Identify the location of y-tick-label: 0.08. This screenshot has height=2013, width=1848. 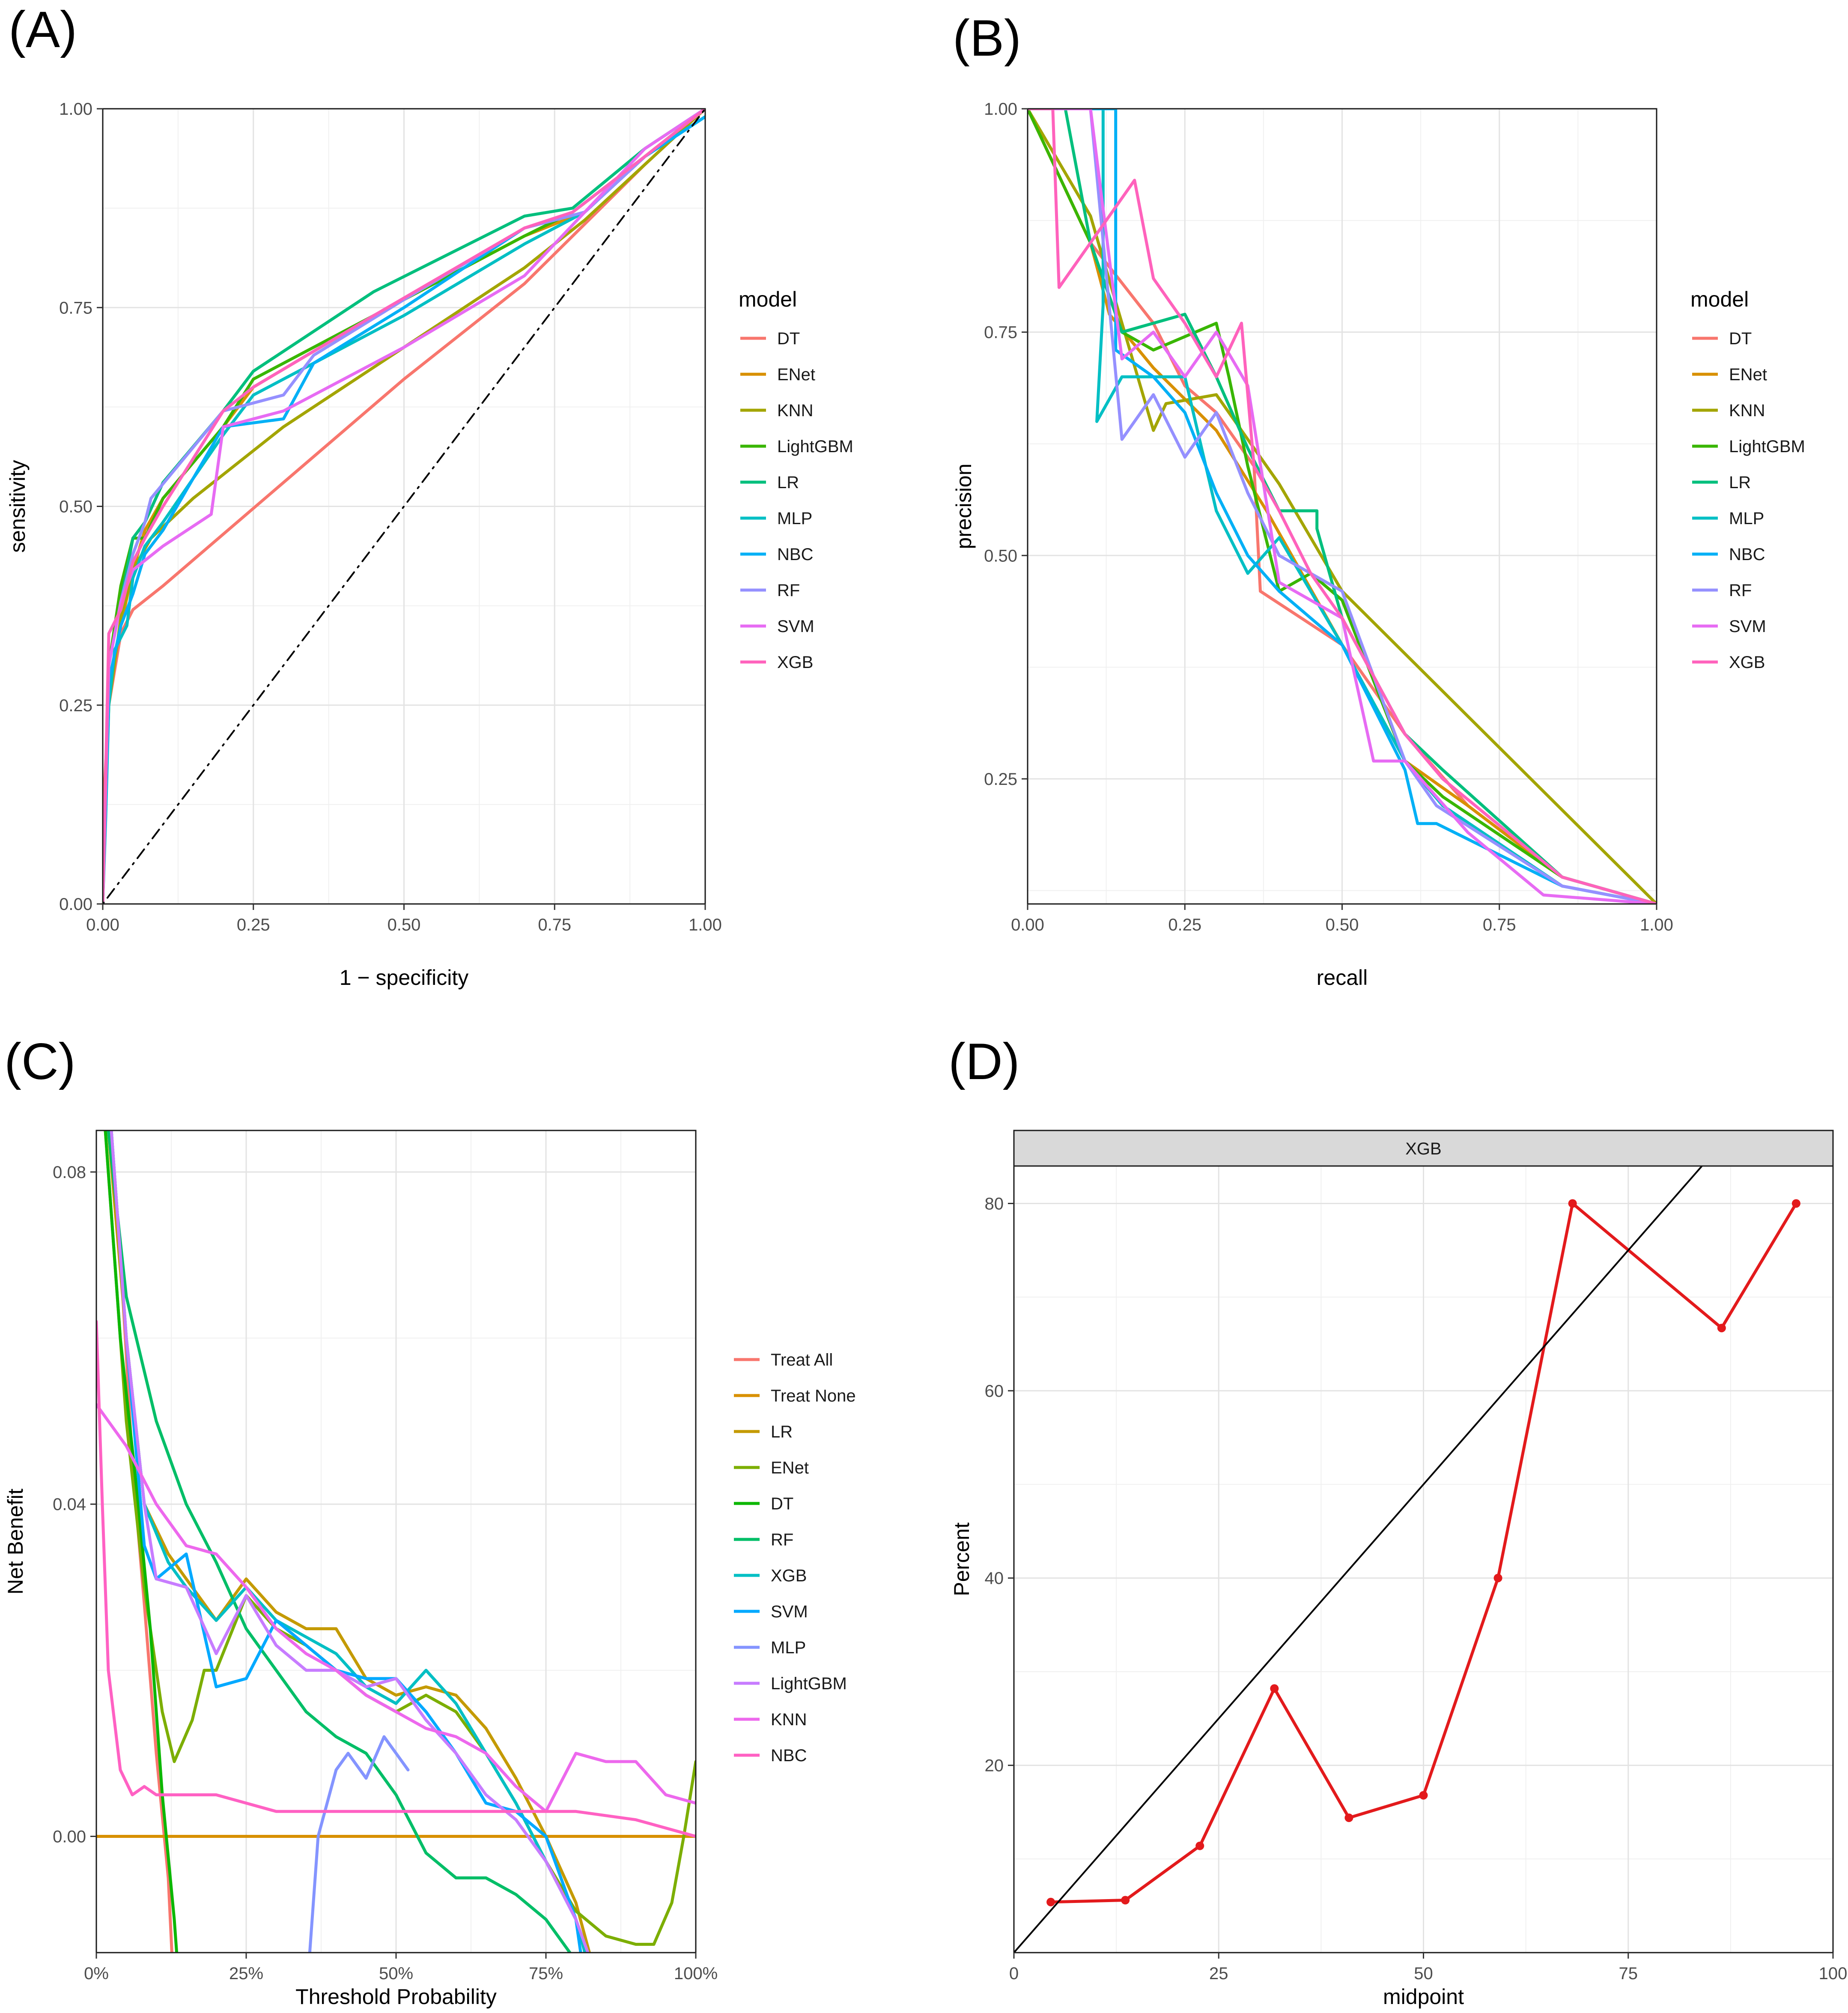
(69, 1173).